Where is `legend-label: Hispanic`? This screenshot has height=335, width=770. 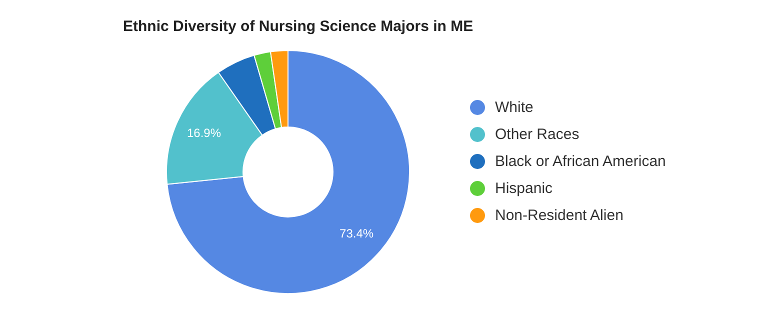 legend-label: Hispanic is located at coordinates (524, 189).